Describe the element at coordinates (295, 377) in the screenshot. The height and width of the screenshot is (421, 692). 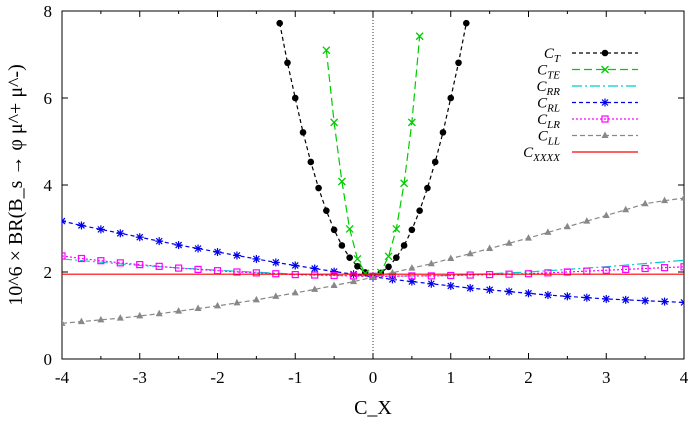
I see `x-tick-label: -1` at that location.